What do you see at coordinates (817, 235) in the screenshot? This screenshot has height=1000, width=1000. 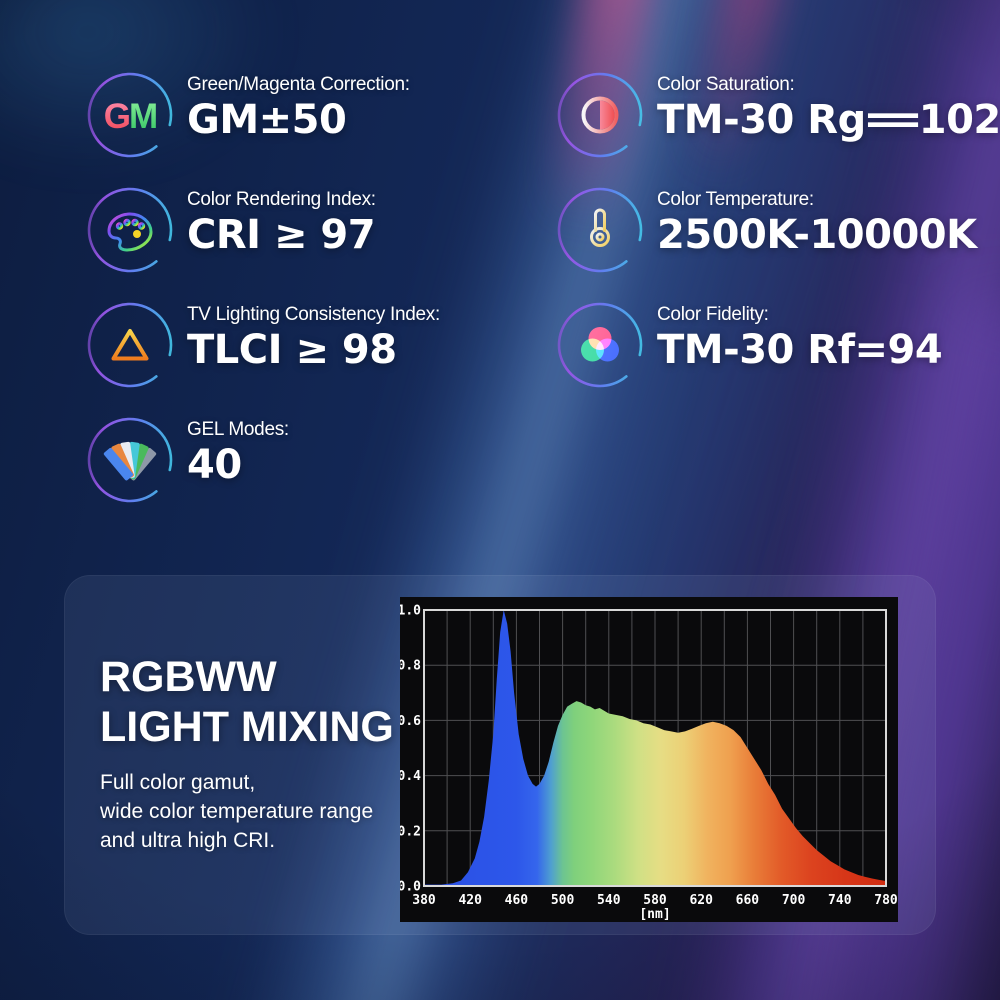 I see `spec-value: 2500K-10000K` at bounding box center [817, 235].